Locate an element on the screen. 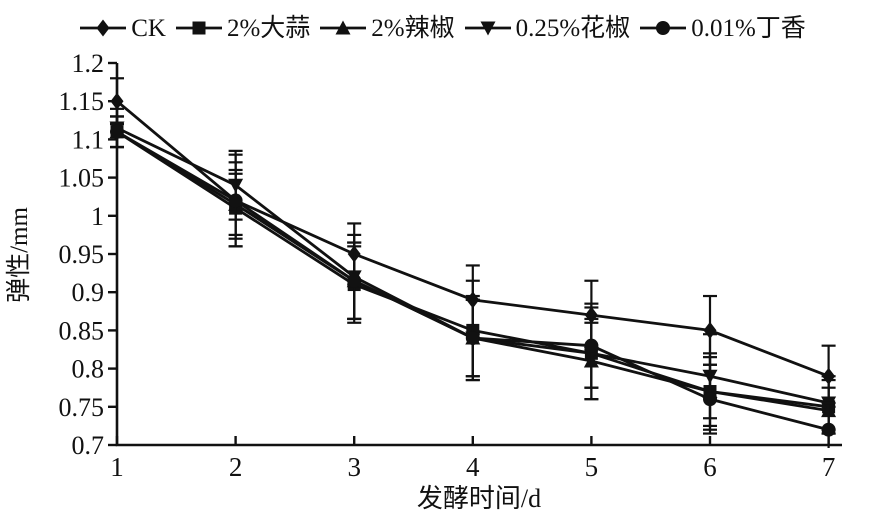 This screenshot has height=519, width=886. legend-item-4: 0.01%丁香 is located at coordinates (723, 28).